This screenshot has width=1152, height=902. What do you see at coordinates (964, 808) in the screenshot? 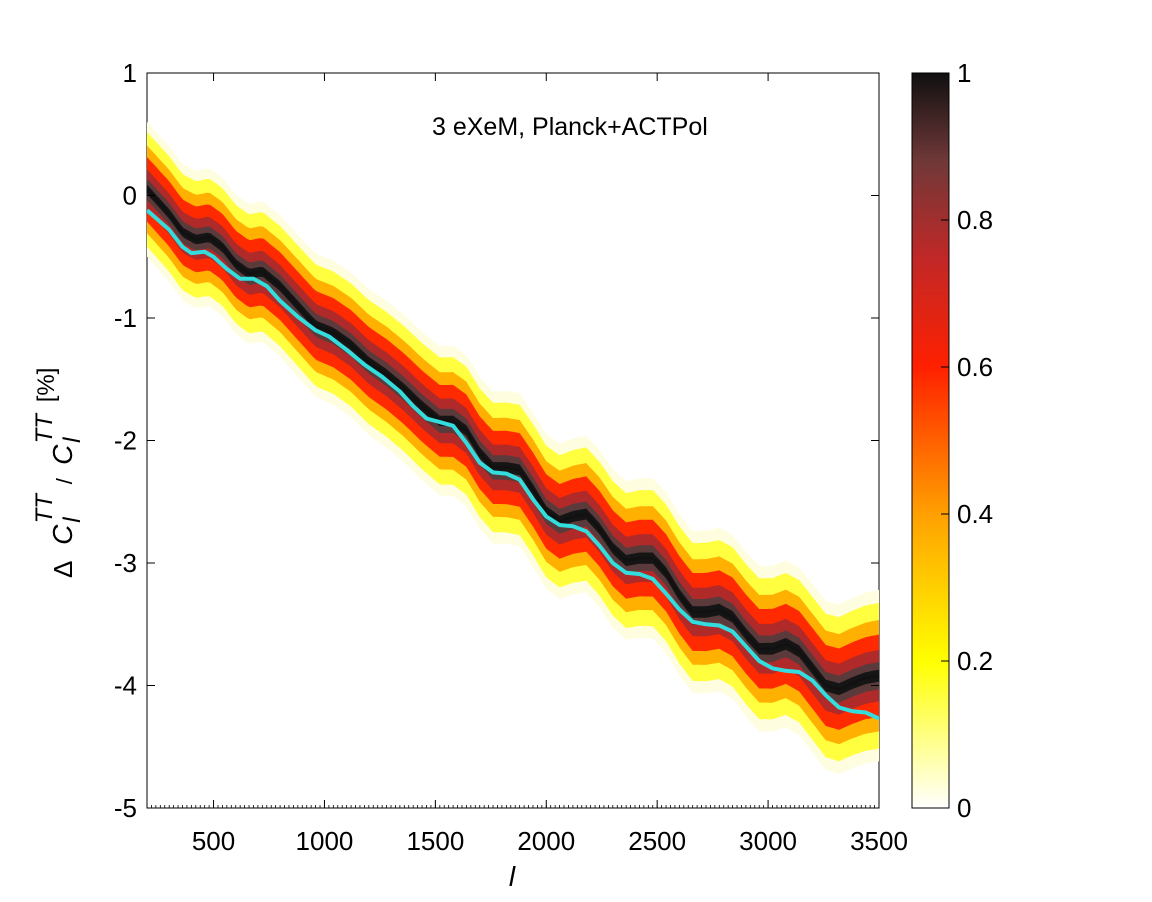
I see `colorbar-tick-label: 0` at bounding box center [964, 808].